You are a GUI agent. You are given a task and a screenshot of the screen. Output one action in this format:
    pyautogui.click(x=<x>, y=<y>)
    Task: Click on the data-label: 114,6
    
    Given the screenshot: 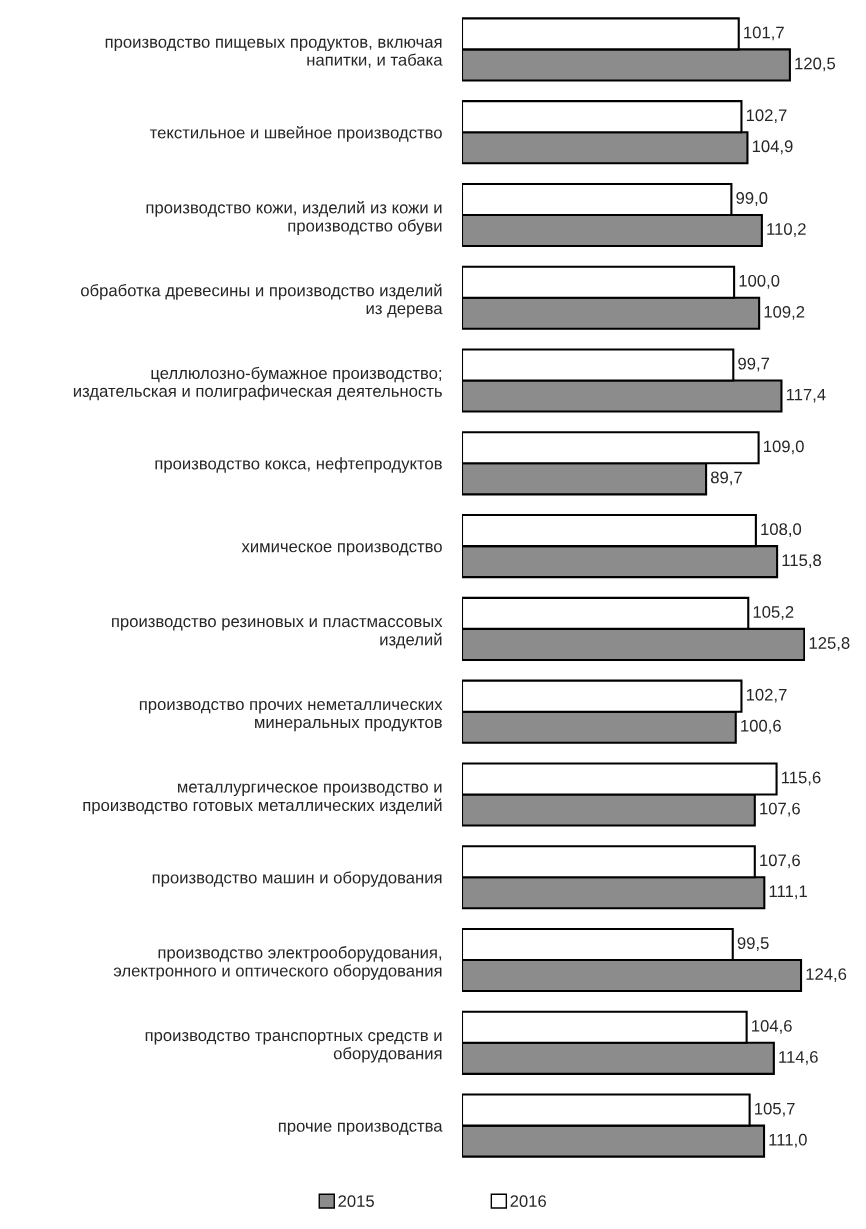 What is the action you would take?
    pyautogui.click(x=798, y=1058)
    